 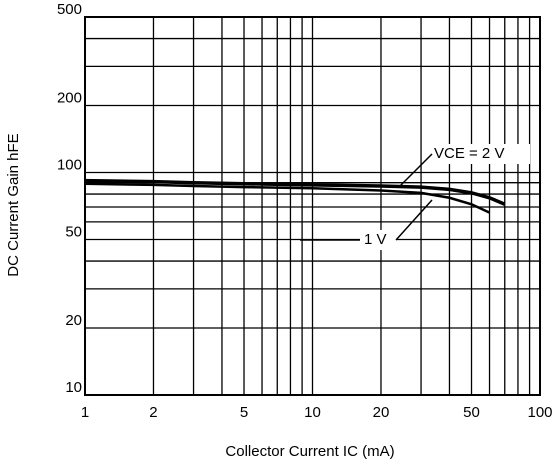 What do you see at coordinates (73, 320) in the screenshot?
I see `y-tick-label: 20` at bounding box center [73, 320].